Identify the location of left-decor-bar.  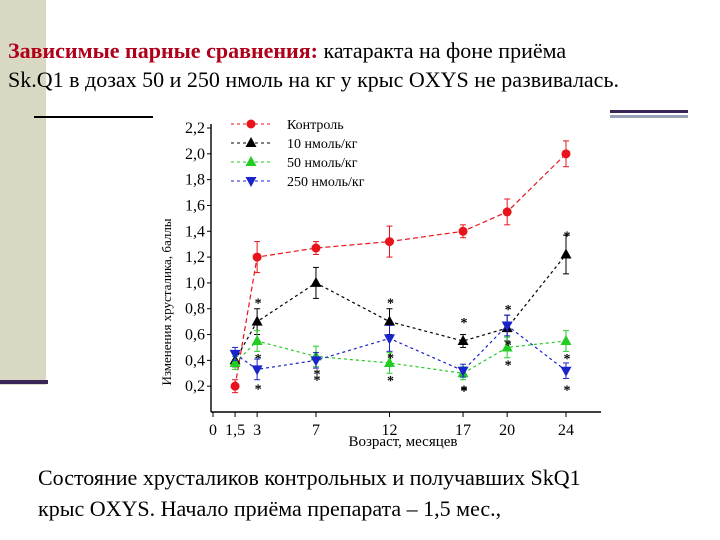
(23, 192).